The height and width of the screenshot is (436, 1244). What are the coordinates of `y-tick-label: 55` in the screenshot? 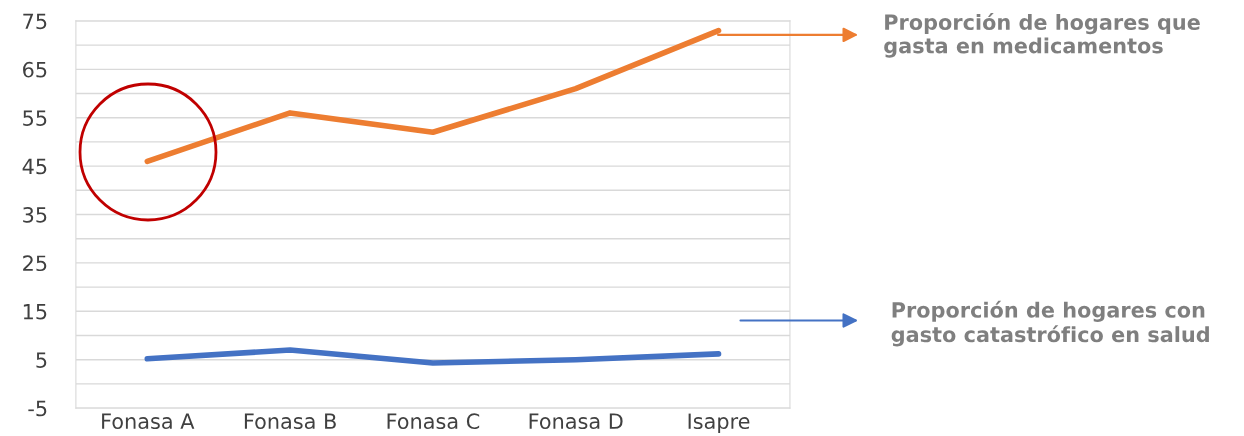 It's located at (35, 118).